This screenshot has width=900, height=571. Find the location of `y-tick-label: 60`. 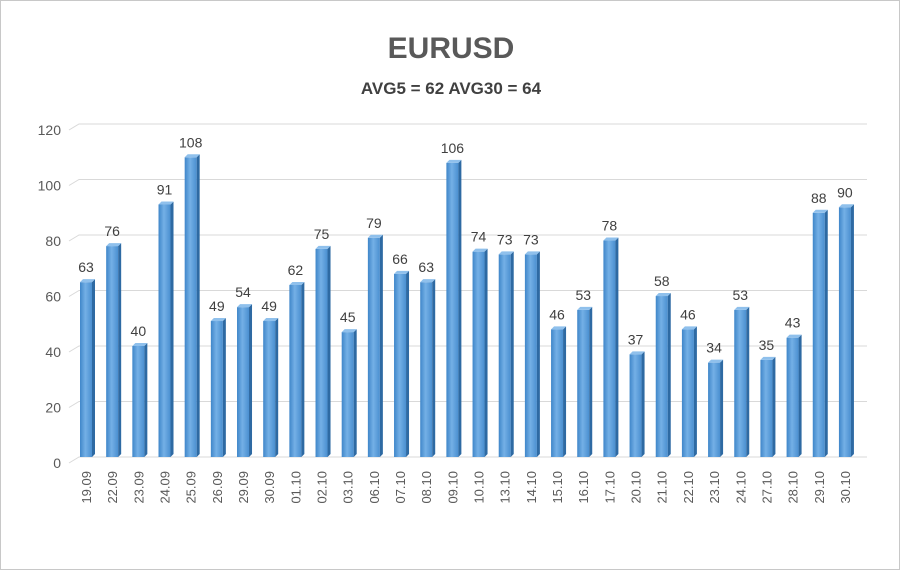

y-tick-label: 60 is located at coordinates (53, 297).